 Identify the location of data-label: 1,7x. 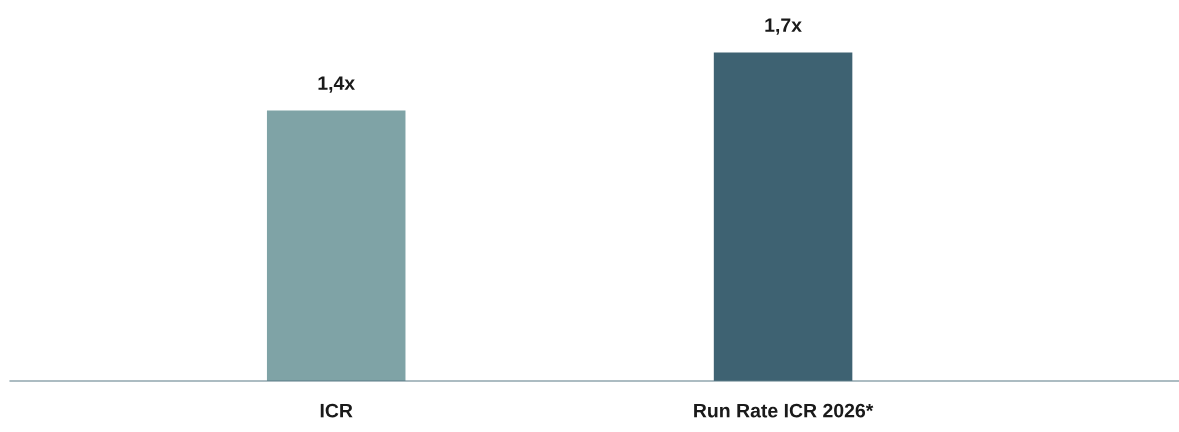
(783, 26).